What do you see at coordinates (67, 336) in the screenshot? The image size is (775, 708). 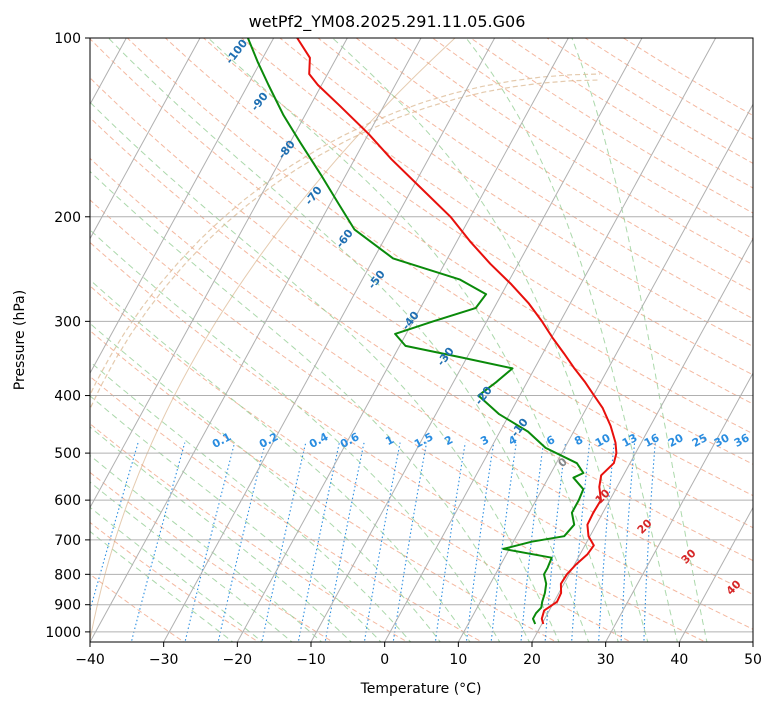 I see `y-axis-ticks: 1000 900 800 700 600 500 400 300 200 100` at bounding box center [67, 336].